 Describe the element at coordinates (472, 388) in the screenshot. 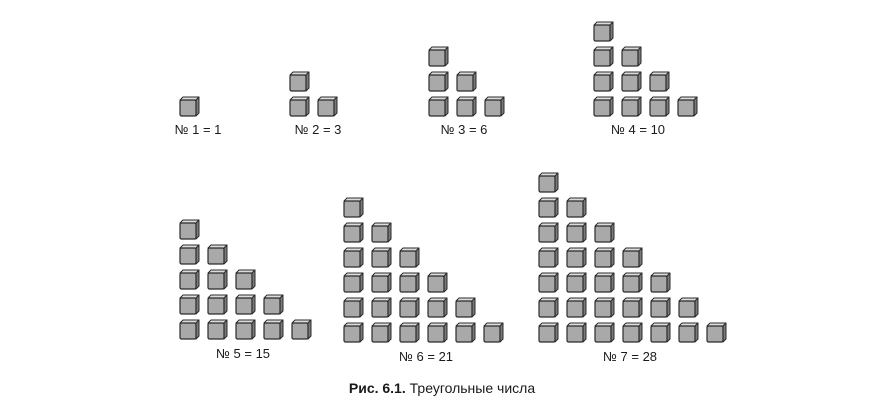

I see `caption-text: Треугольные числа` at that location.